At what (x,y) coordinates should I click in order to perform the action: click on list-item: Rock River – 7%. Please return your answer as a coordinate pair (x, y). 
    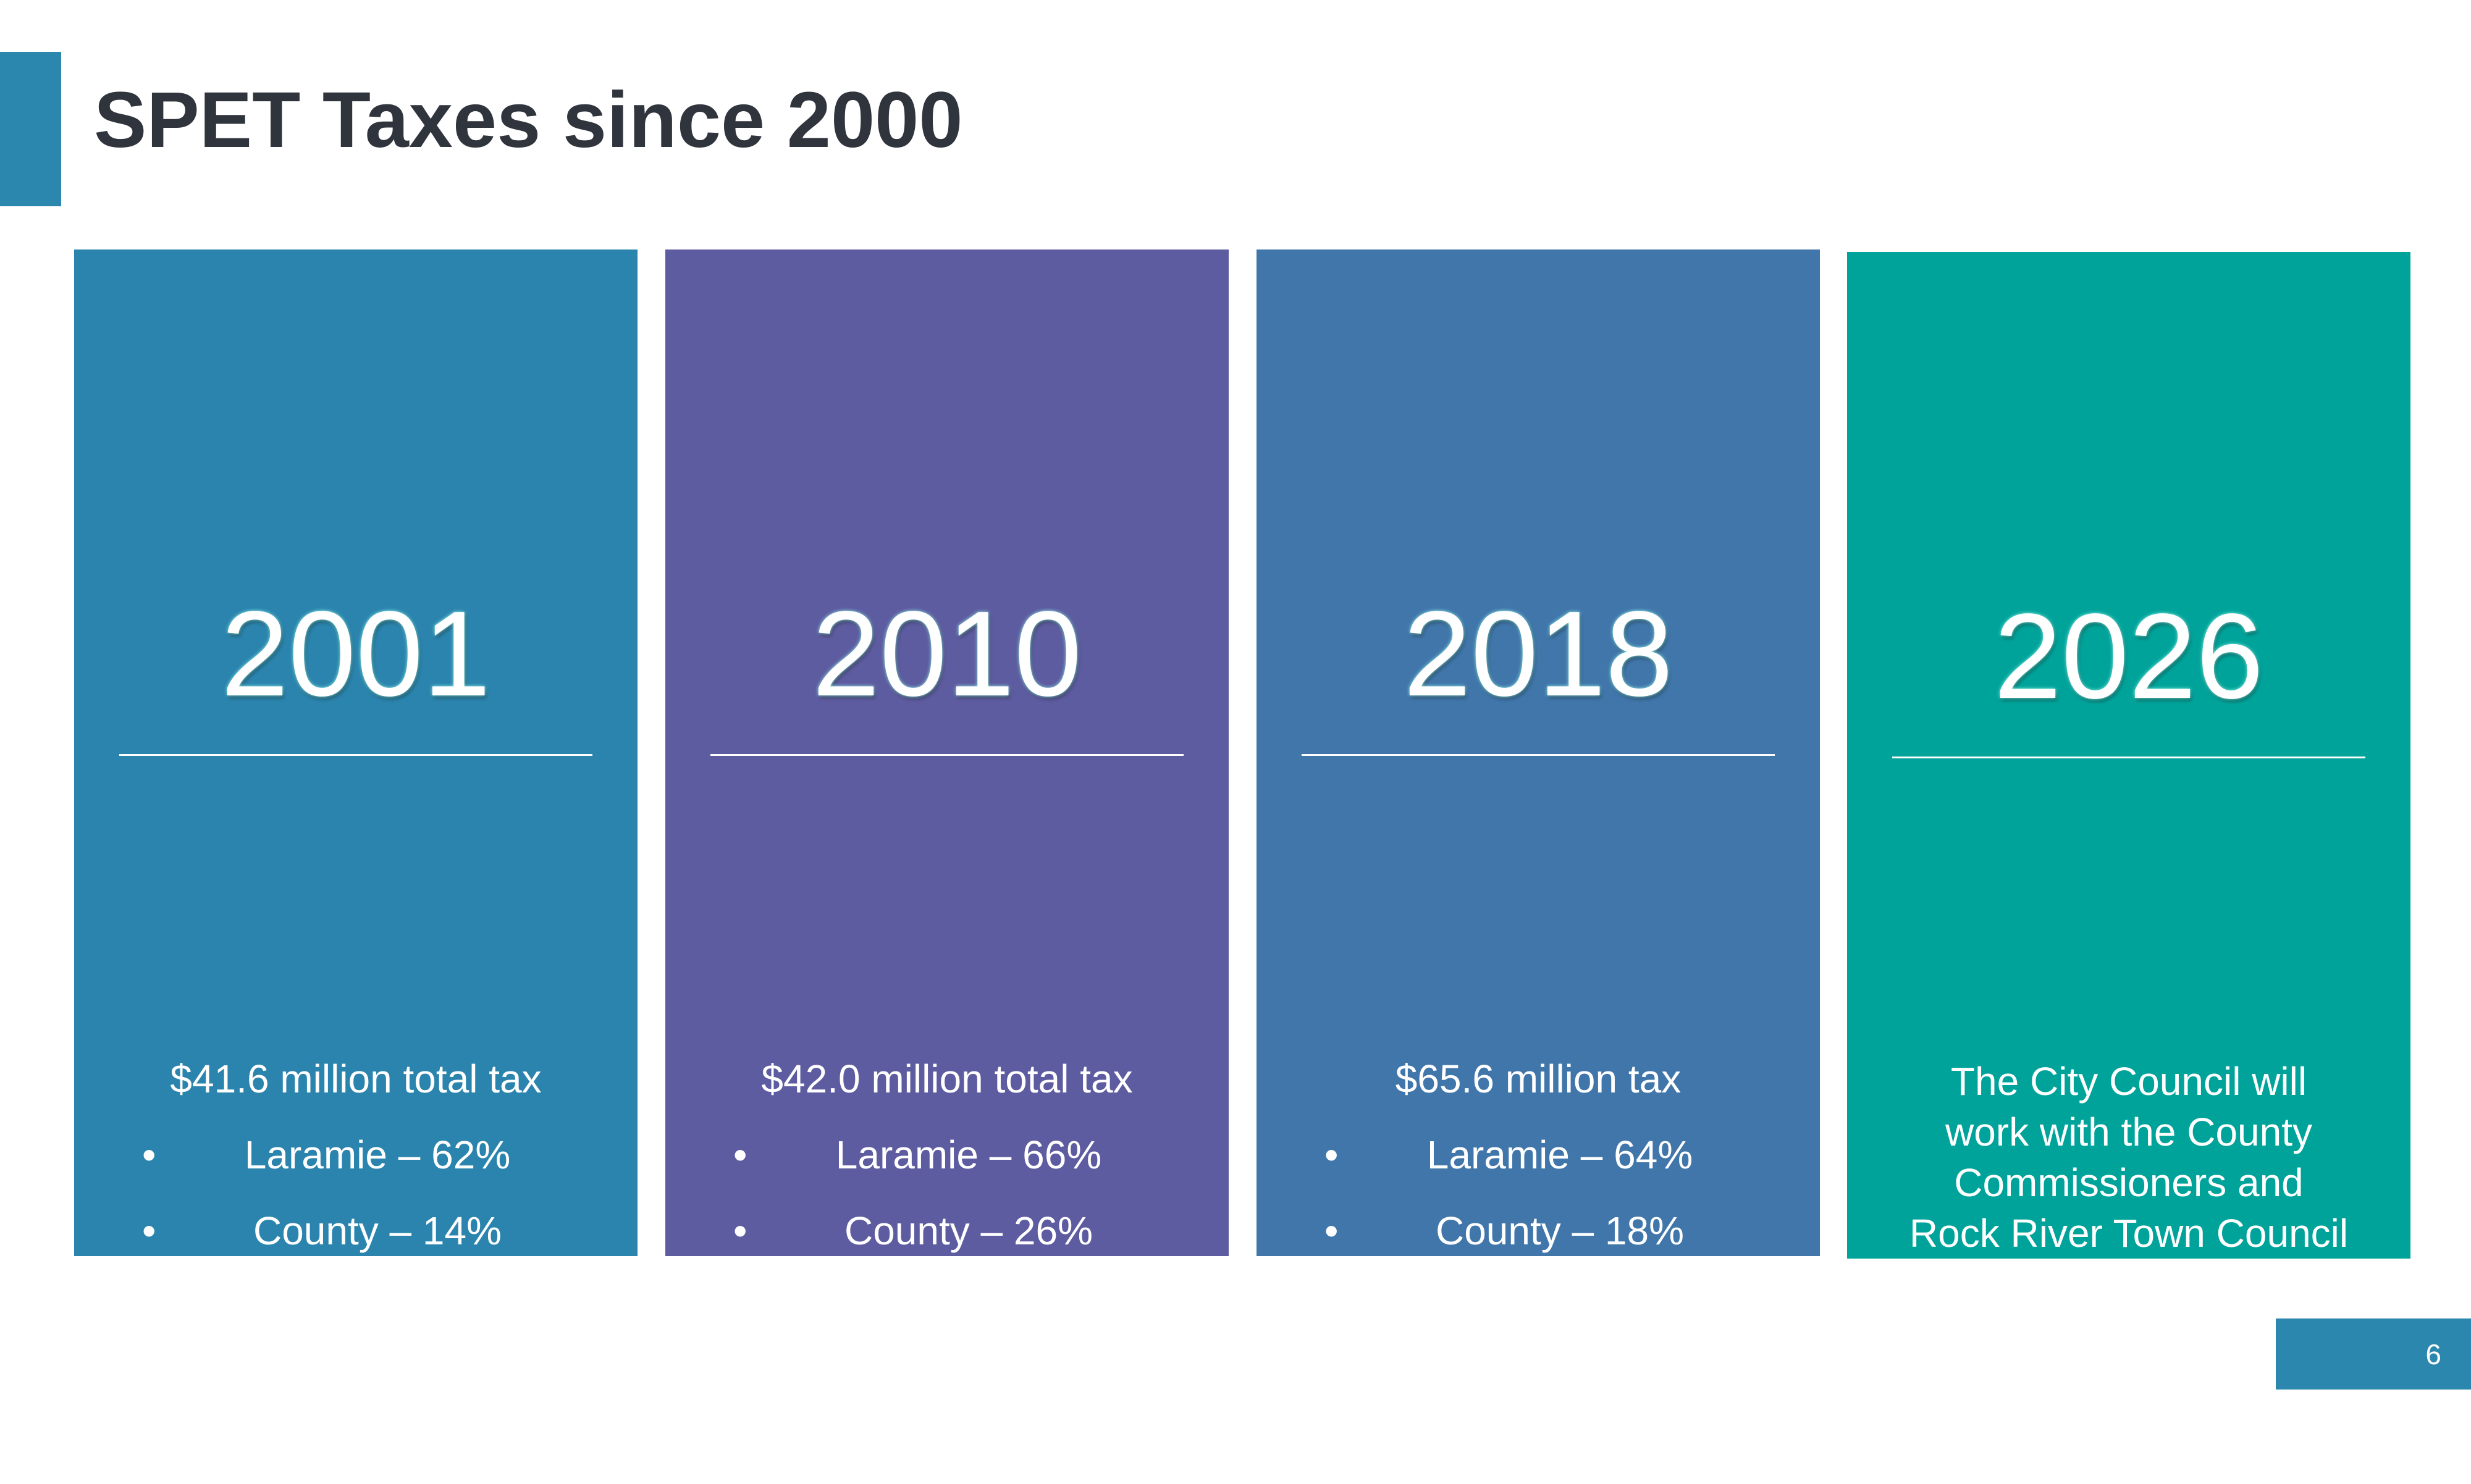
    Looking at the image, I should click on (1538, 1307).